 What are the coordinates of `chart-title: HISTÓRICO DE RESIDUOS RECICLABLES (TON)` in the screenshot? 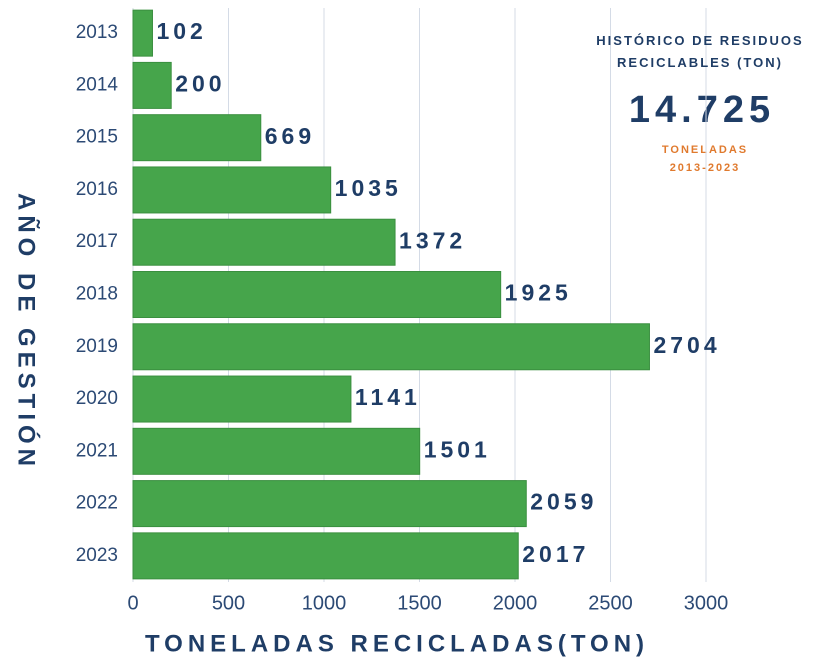 It's located at (700, 51).